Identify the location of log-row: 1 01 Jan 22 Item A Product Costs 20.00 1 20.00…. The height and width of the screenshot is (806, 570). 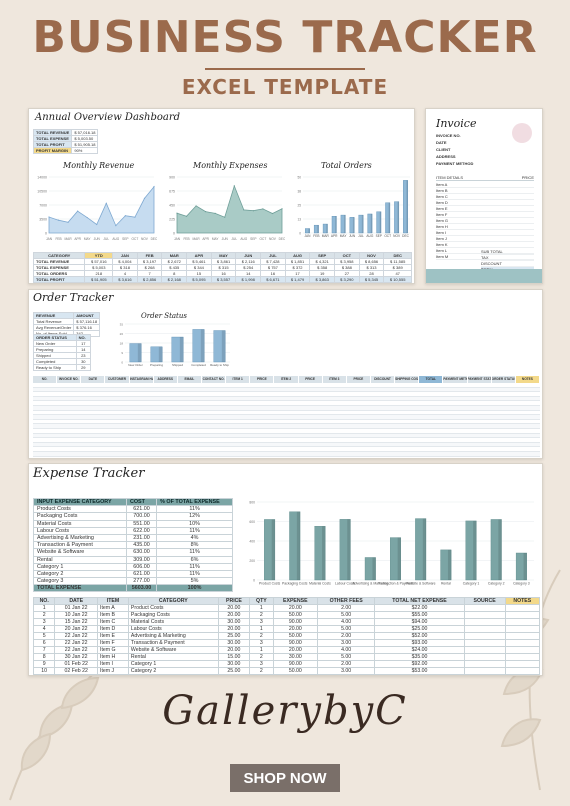
(286, 608).